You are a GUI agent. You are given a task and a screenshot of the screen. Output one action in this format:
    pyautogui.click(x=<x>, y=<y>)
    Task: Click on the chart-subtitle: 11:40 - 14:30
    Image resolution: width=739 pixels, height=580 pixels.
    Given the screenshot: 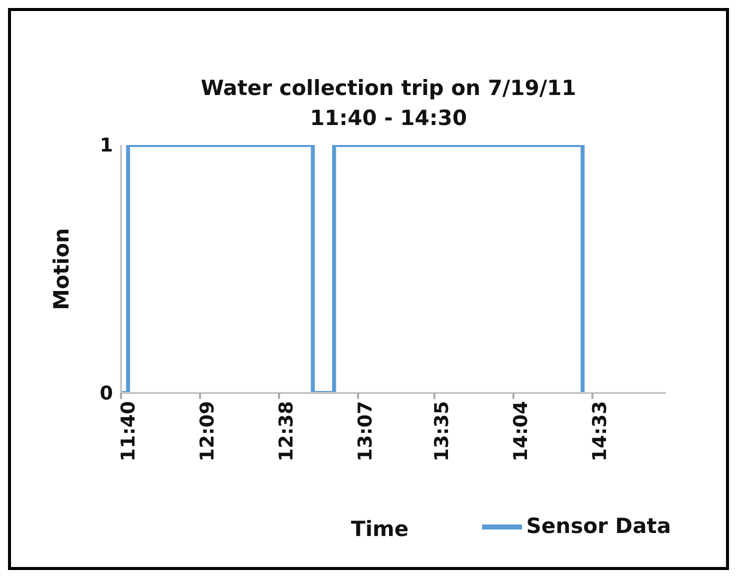 What is the action you would take?
    pyautogui.click(x=388, y=118)
    